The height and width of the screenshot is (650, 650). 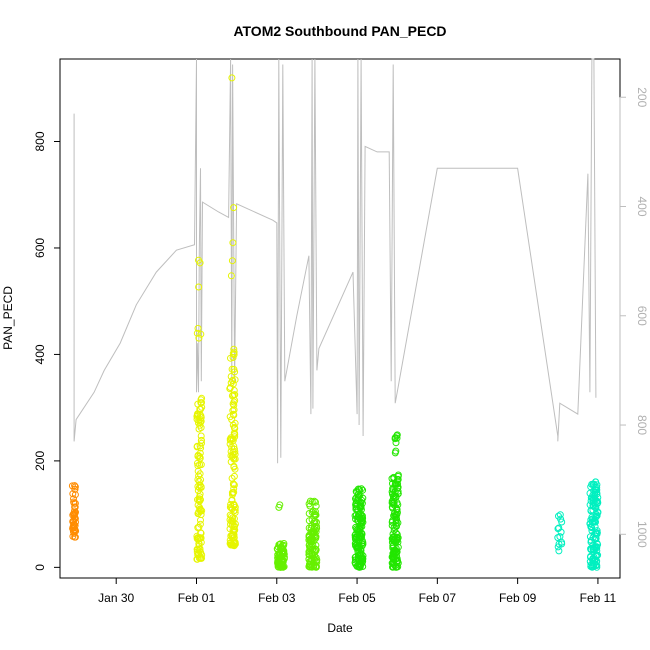 What do you see at coordinates (598, 598) in the screenshot?
I see `x-tick-label: Feb 11` at bounding box center [598, 598].